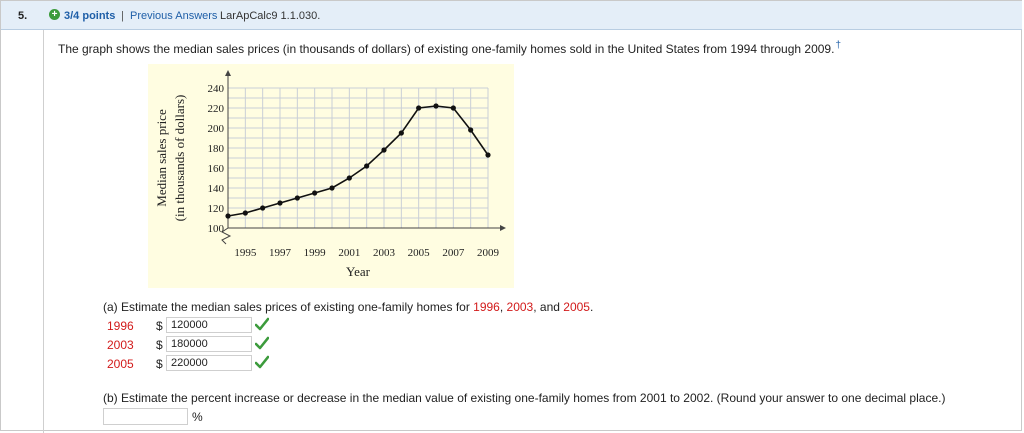  What do you see at coordinates (161, 158) in the screenshot?
I see `y-axis-label: Median sales price` at bounding box center [161, 158].